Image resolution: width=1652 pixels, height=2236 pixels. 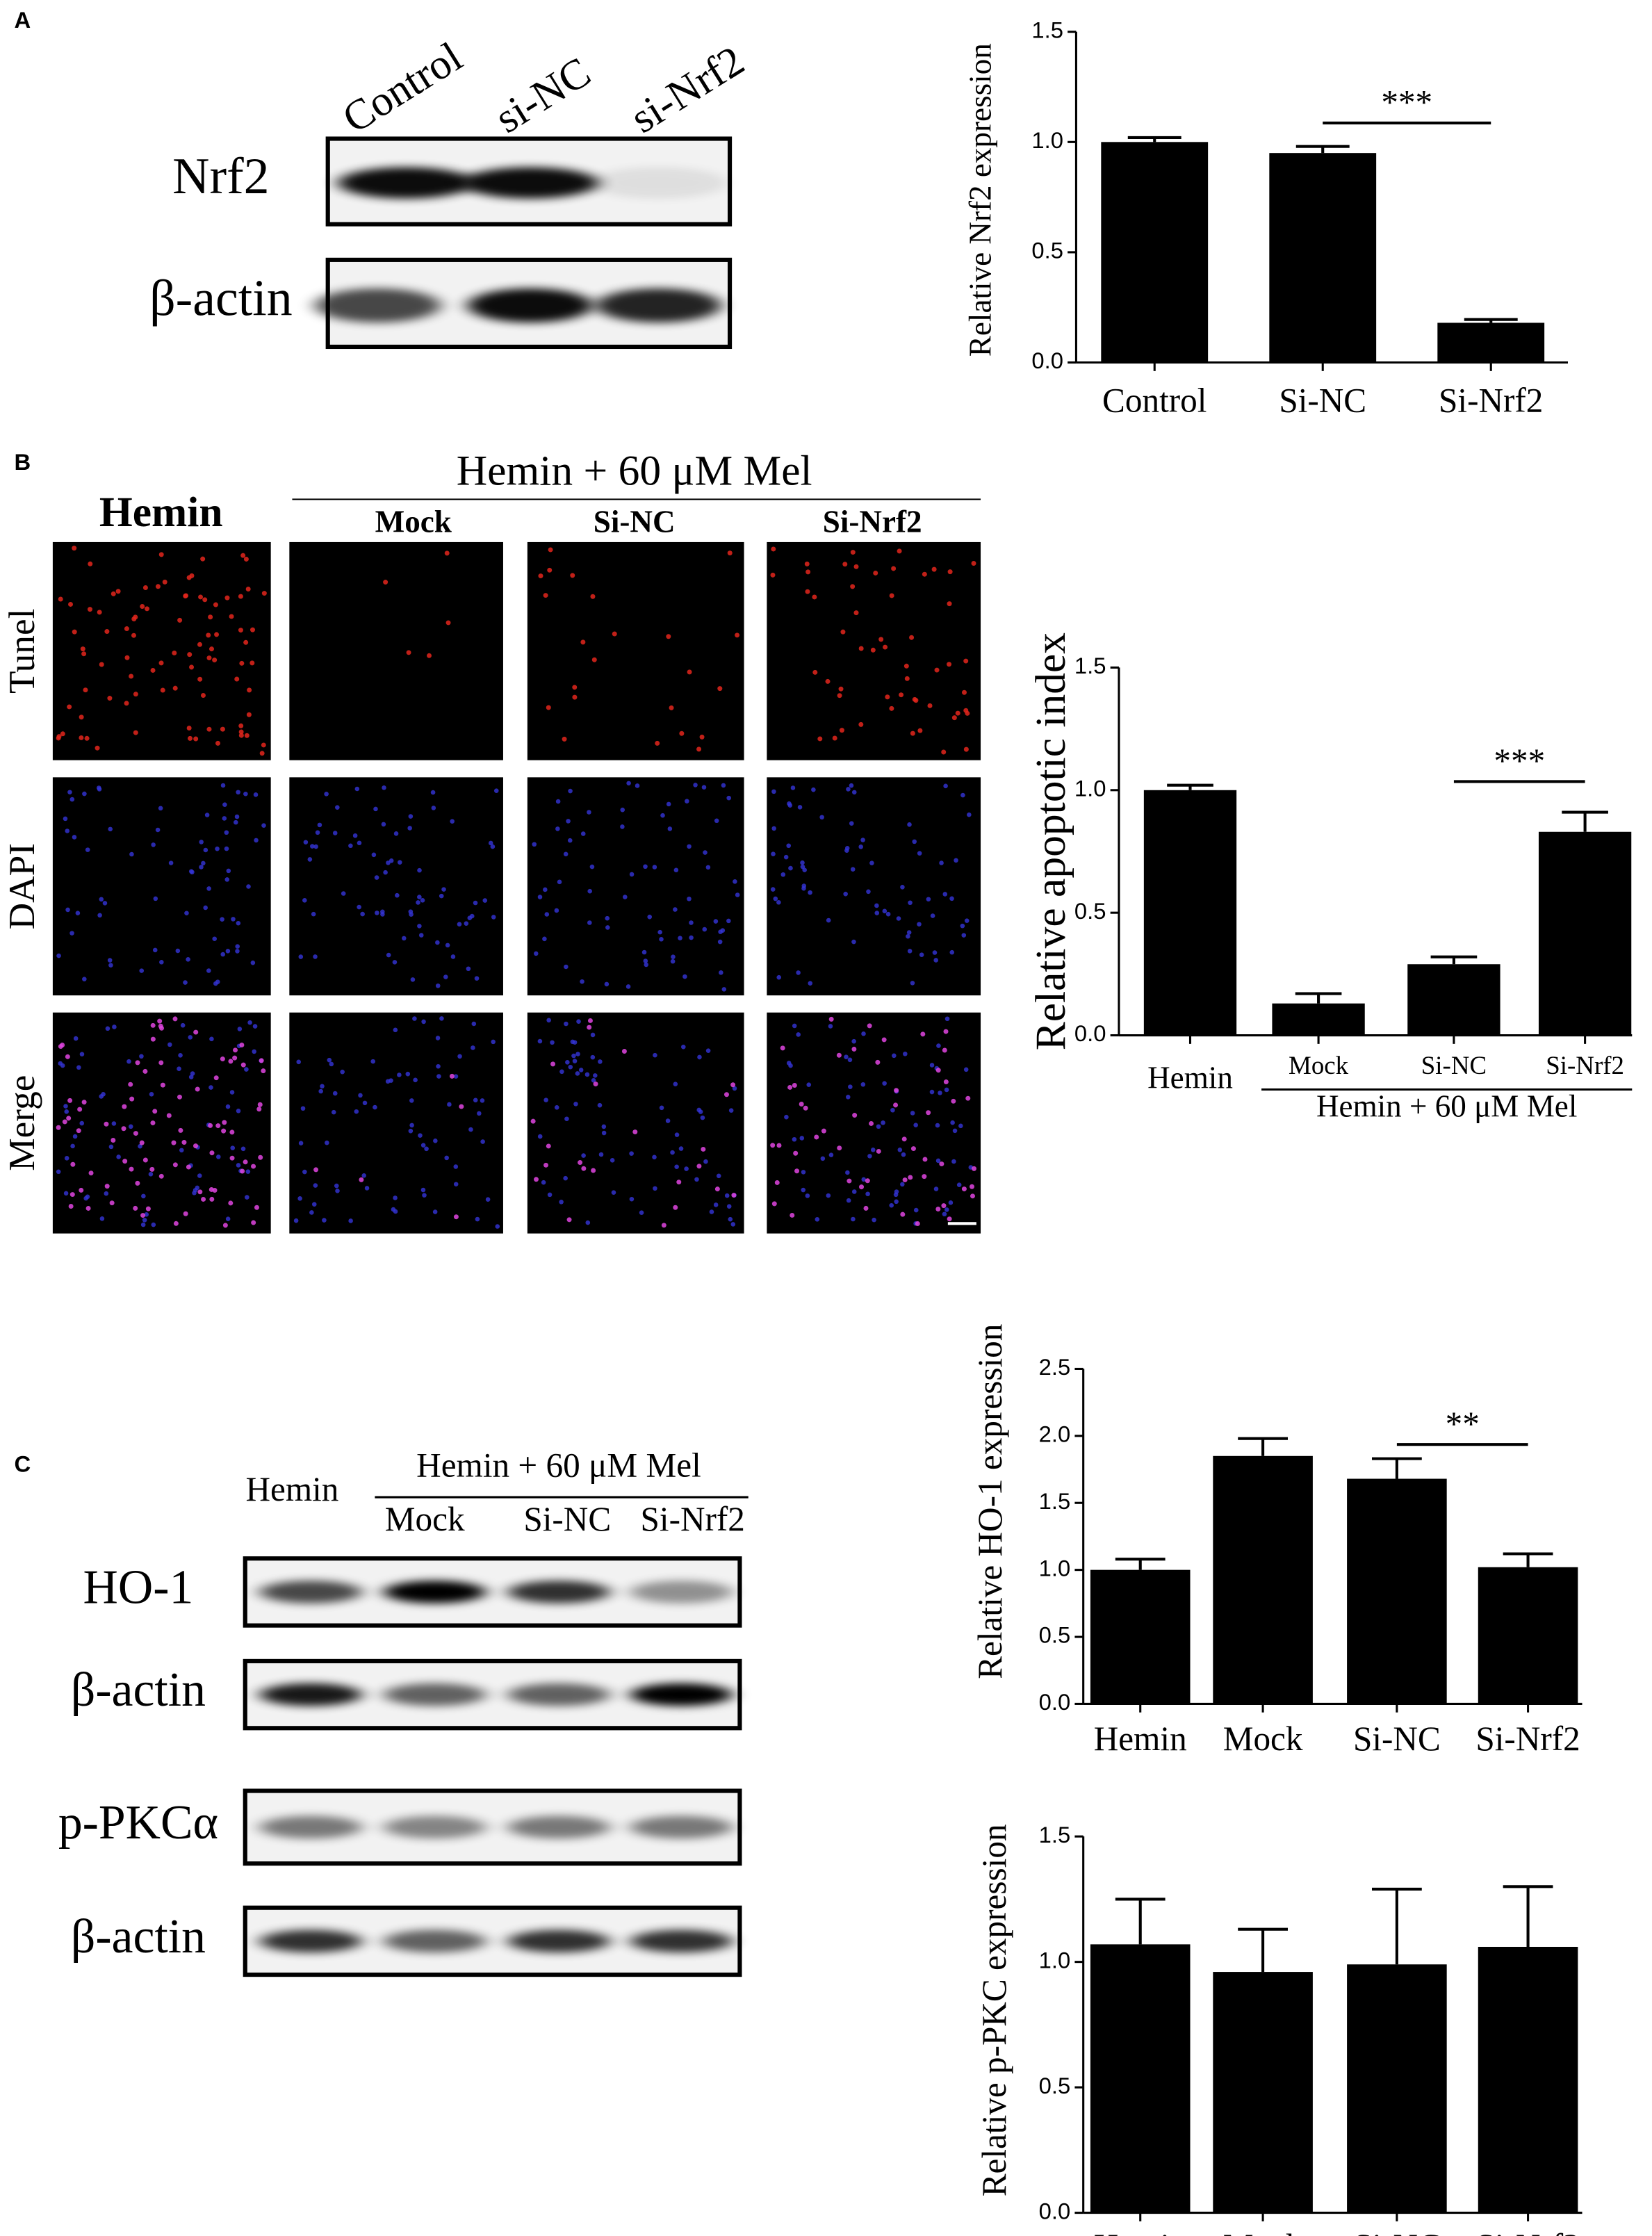 What do you see at coordinates (1519, 761) in the screenshot?
I see `significance-label: ***` at bounding box center [1519, 761].